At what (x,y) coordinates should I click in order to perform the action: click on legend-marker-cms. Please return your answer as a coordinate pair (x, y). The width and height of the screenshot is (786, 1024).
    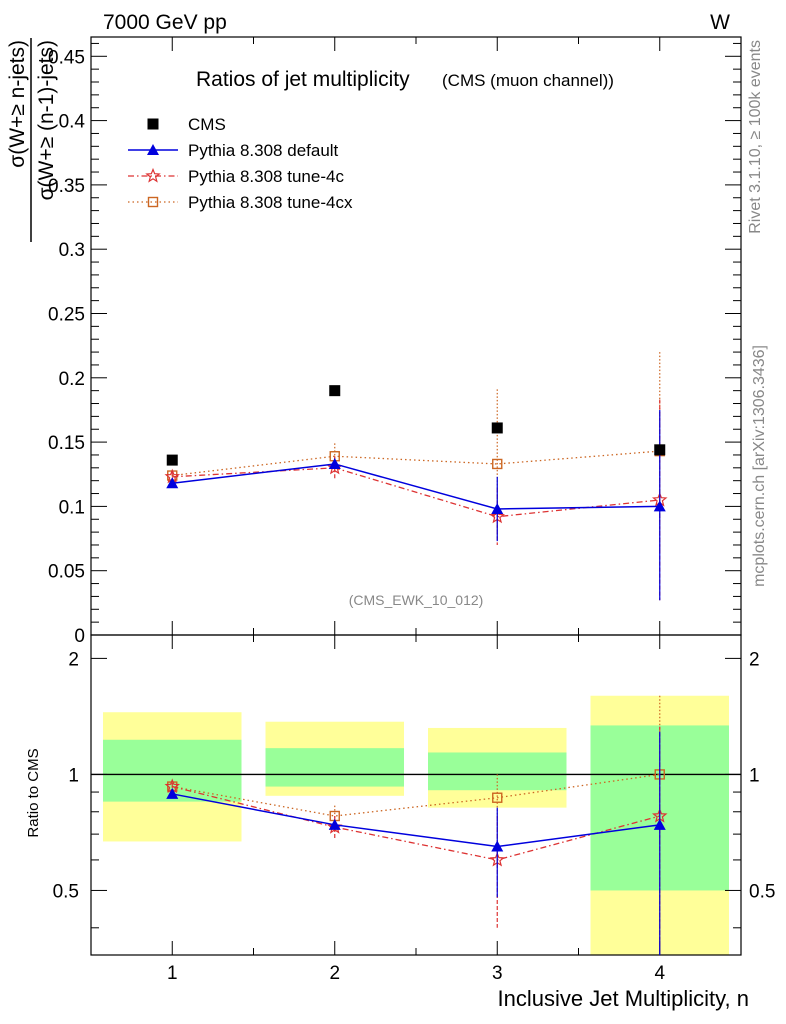
    Looking at the image, I should click on (153, 124).